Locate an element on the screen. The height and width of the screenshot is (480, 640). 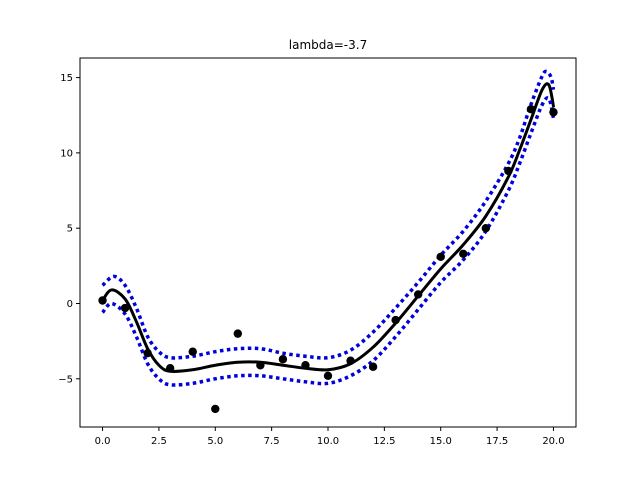
y-tick-label: 15 is located at coordinates (66, 78).